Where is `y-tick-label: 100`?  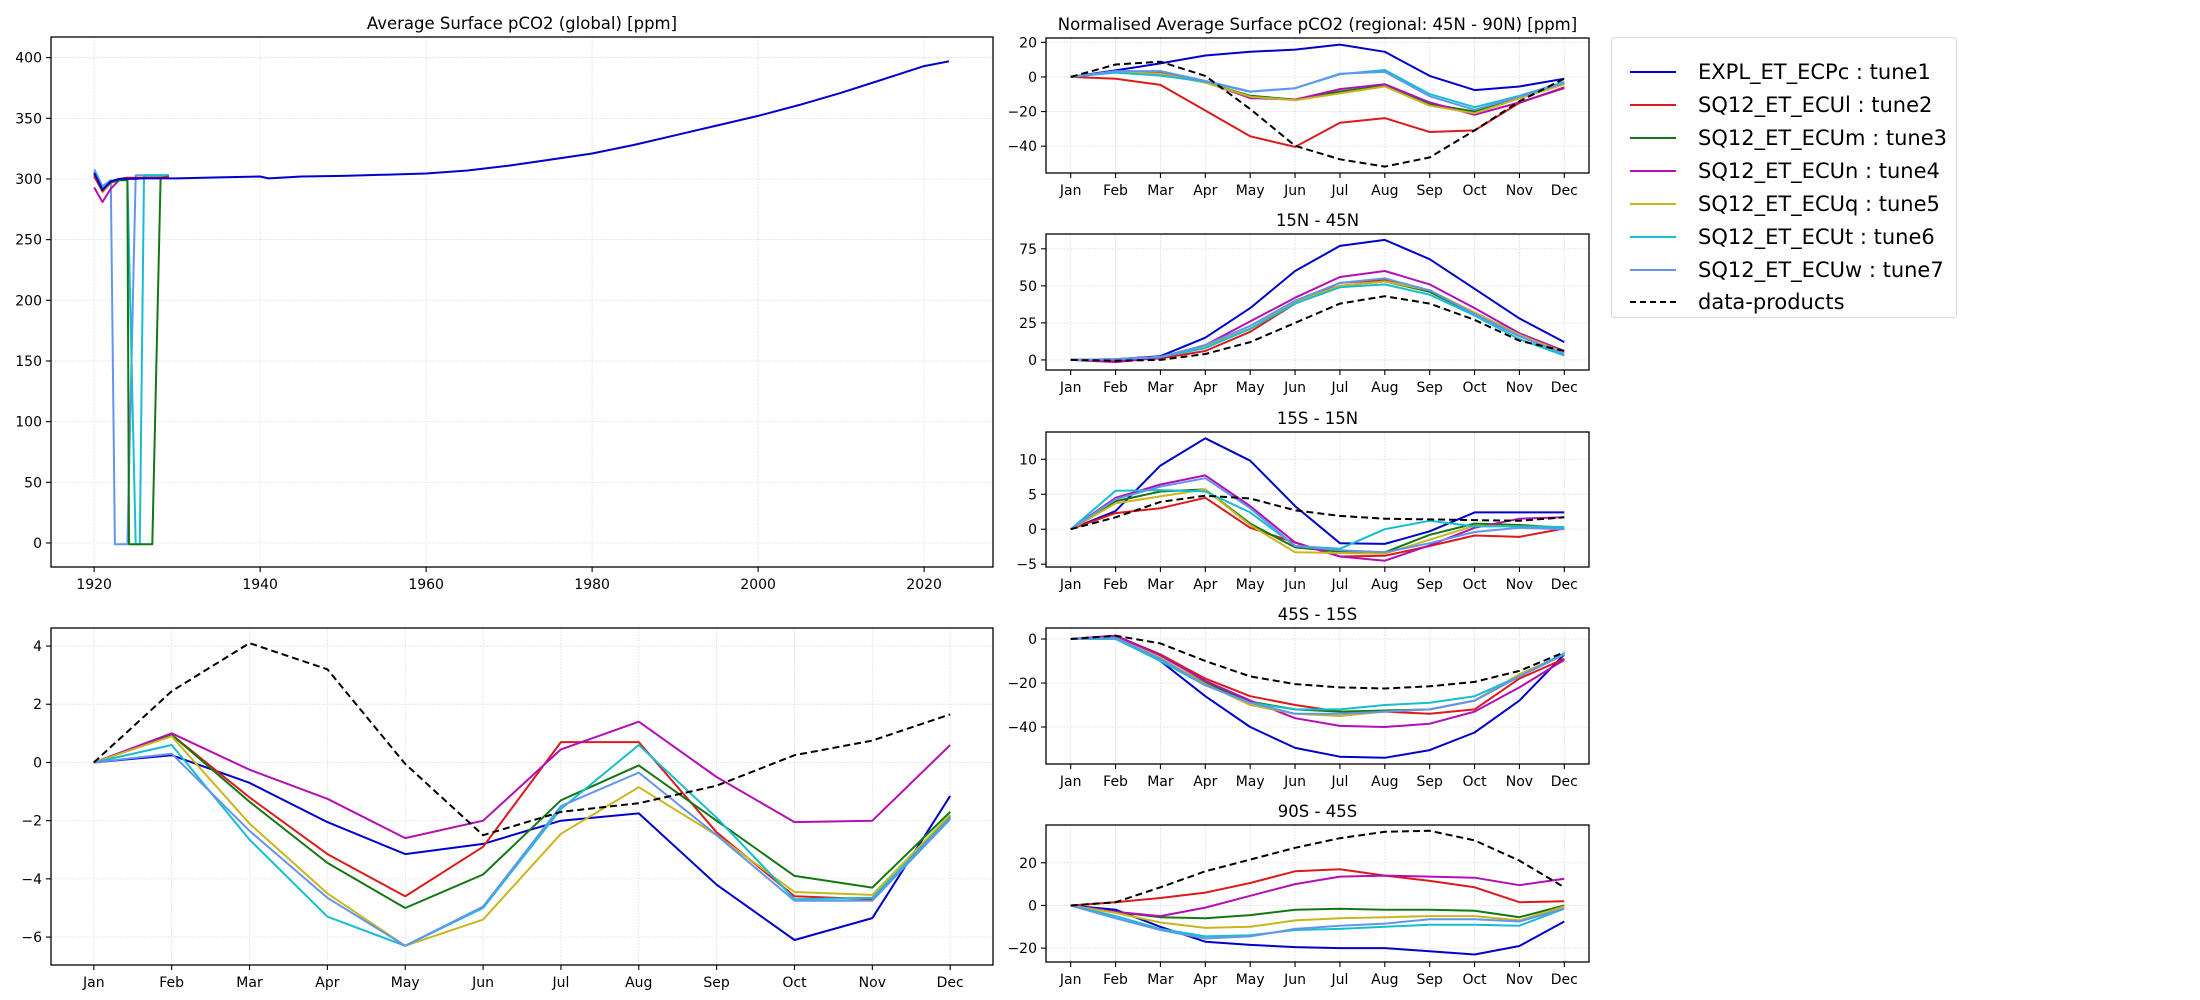 y-tick-label: 100 is located at coordinates (28, 423).